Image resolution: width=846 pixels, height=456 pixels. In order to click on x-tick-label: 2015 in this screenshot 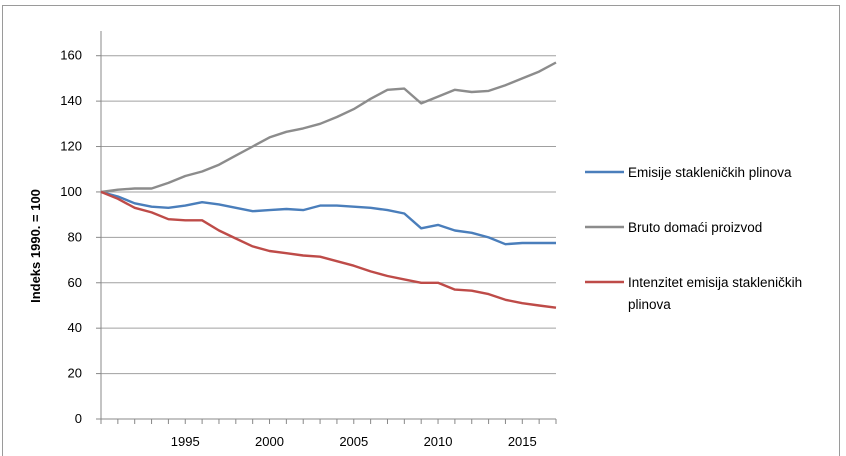, I will do `click(522, 441)`.